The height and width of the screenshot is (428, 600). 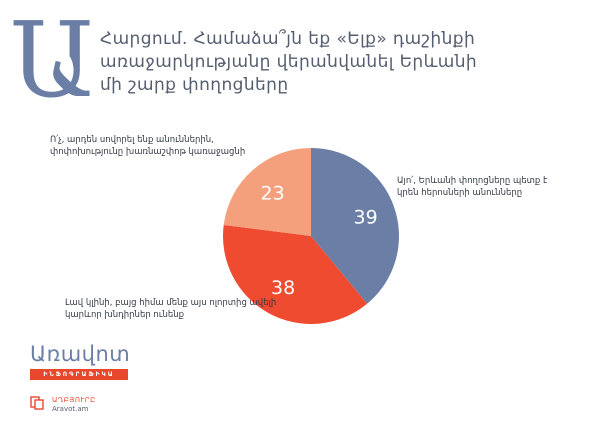 What do you see at coordinates (273, 194) in the screenshot?
I see `pie-value-label: 23` at bounding box center [273, 194].